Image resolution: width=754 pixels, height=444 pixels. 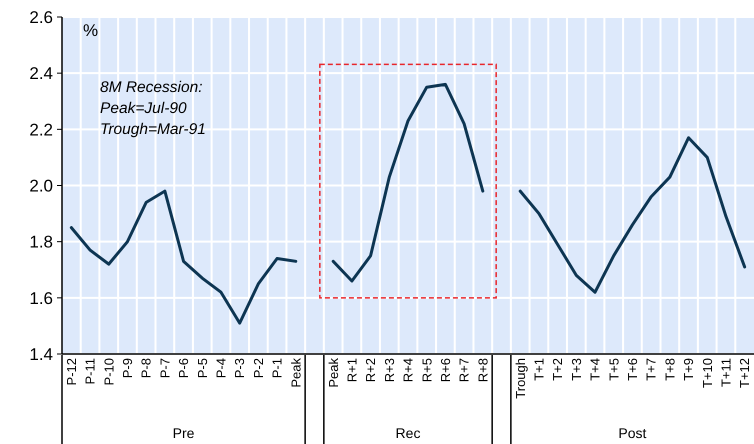 I want to click on text: Pre, so click(x=183, y=433).